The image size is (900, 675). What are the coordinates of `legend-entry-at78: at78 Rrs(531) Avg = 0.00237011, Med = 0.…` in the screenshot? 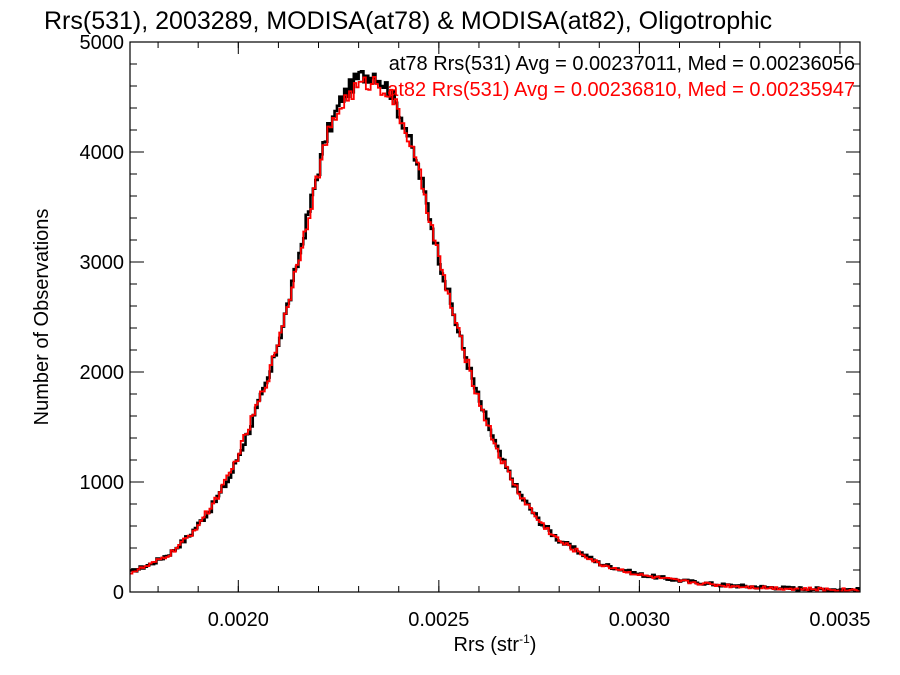 It's located at (622, 64).